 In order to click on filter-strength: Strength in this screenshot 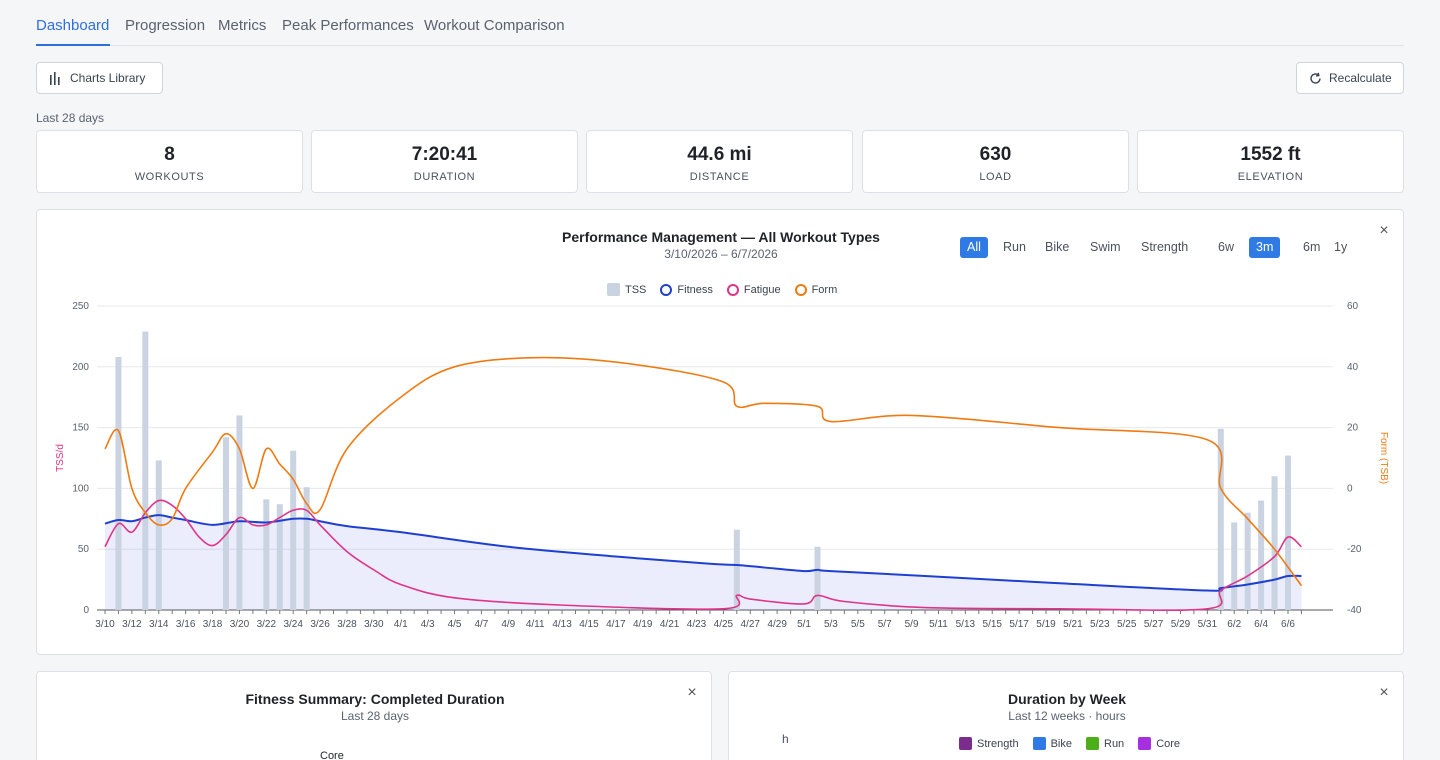, I will do `click(1165, 247)`.